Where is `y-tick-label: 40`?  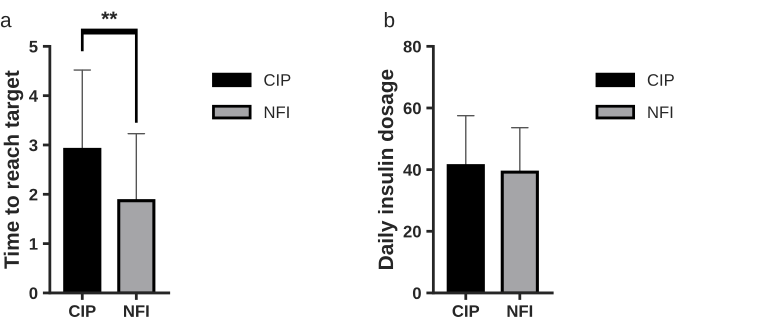 y-tick-label: 40 is located at coordinates (412, 170).